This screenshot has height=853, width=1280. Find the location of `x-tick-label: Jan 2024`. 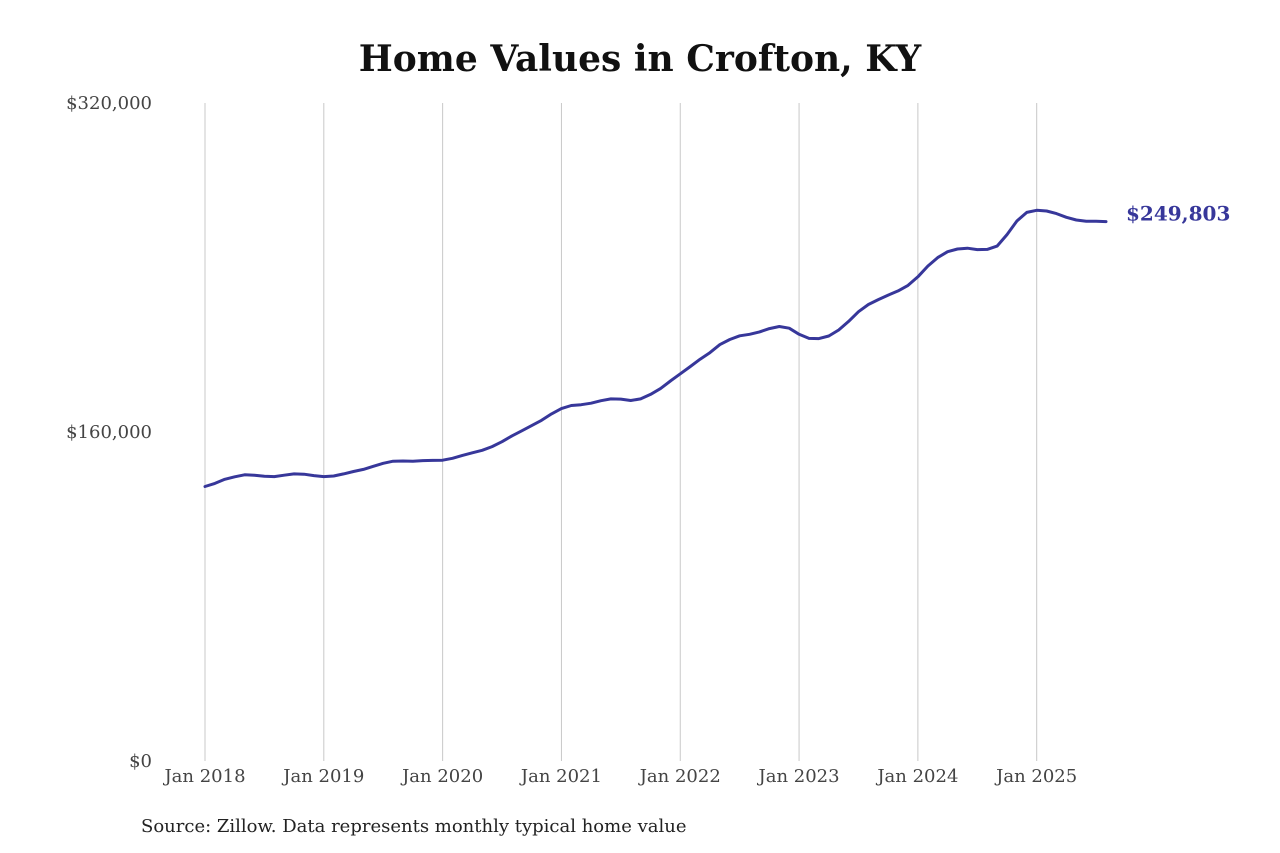

x-tick-label: Jan 2024 is located at coordinates (916, 776).